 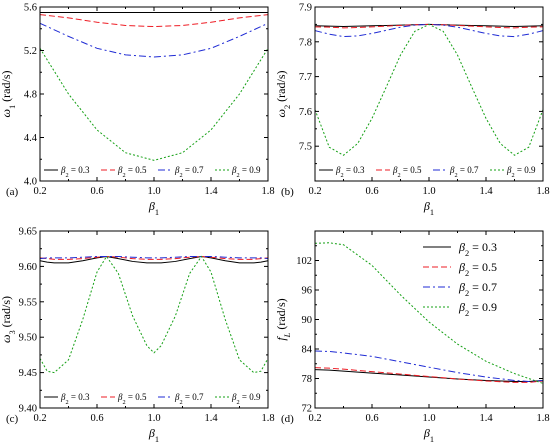 What do you see at coordinates (8, 94) in the screenshot?
I see `y-axis-label: ω1 (rad/s)` at bounding box center [8, 94].